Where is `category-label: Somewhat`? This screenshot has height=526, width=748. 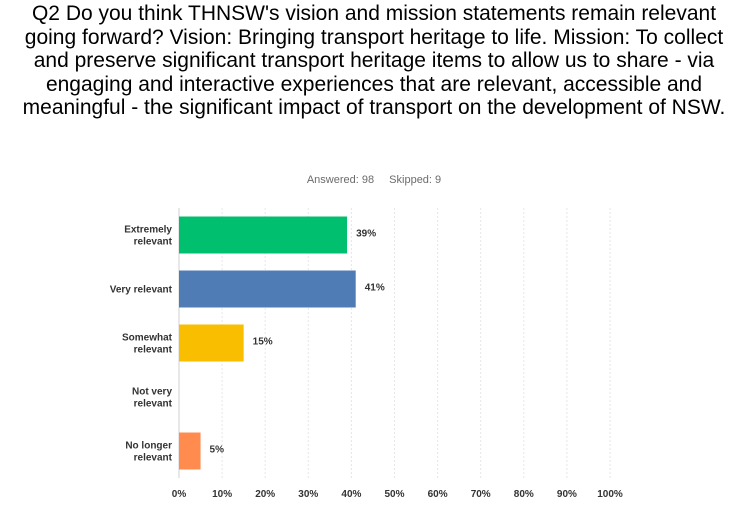 category-label: Somewhat is located at coordinates (147, 338).